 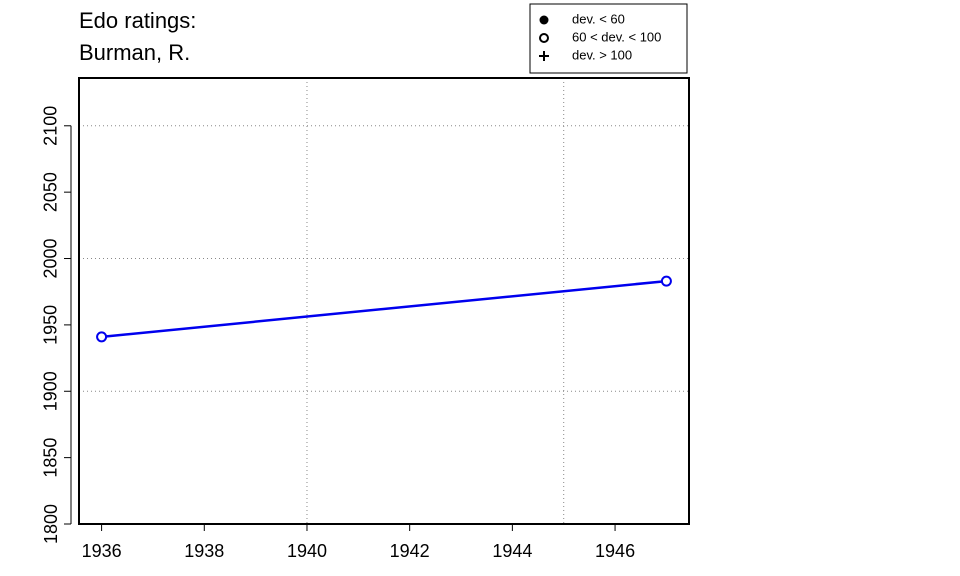 What do you see at coordinates (616, 36) in the screenshot?
I see `legend-label: 60 < dev. < 100` at bounding box center [616, 36].